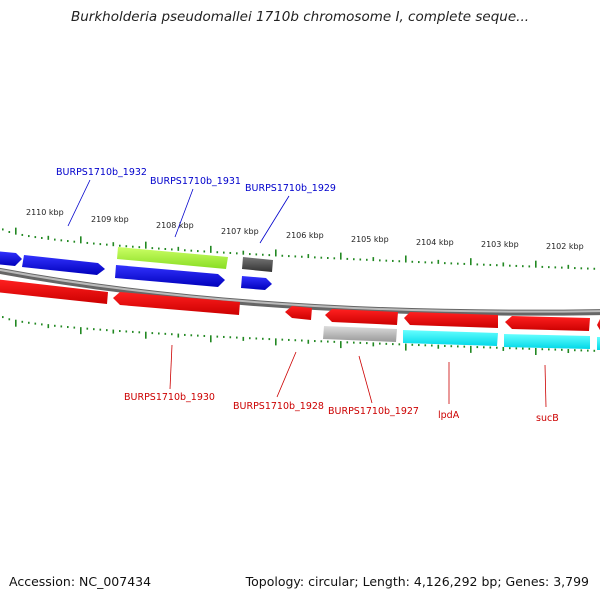 Image resolution: width=600 pixels, height=600 pixels. What do you see at coordinates (500, 244) in the screenshot?
I see `tick-label: 2103 kbp` at bounding box center [500, 244].